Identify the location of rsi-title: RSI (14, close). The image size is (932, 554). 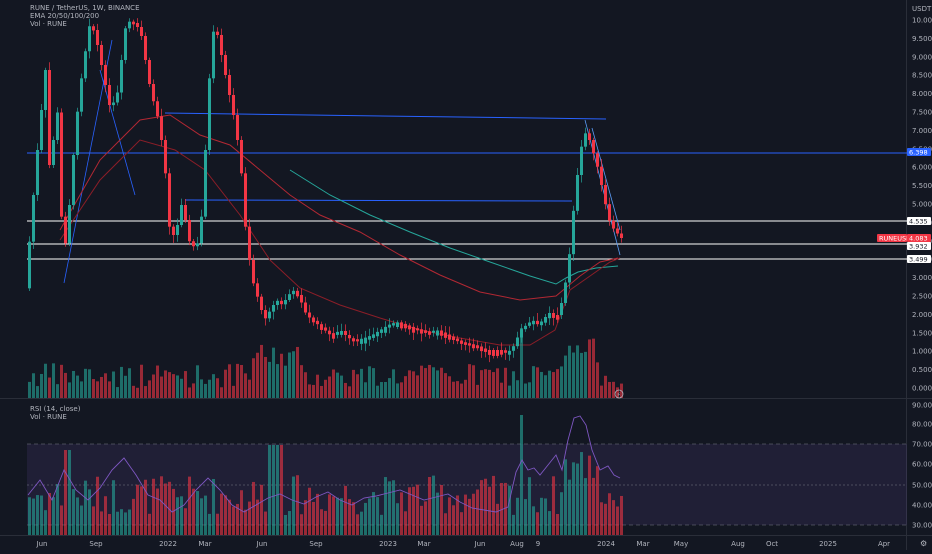
(55, 409).